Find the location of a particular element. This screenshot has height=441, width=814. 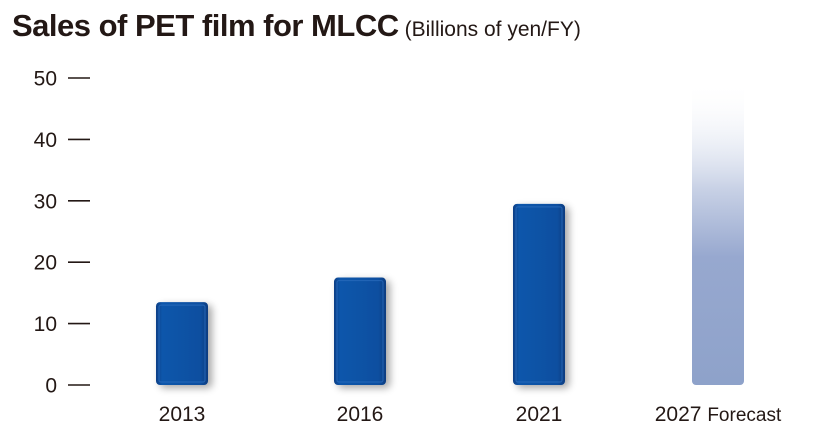

y-tick-label: 0 is located at coordinates (51, 386).